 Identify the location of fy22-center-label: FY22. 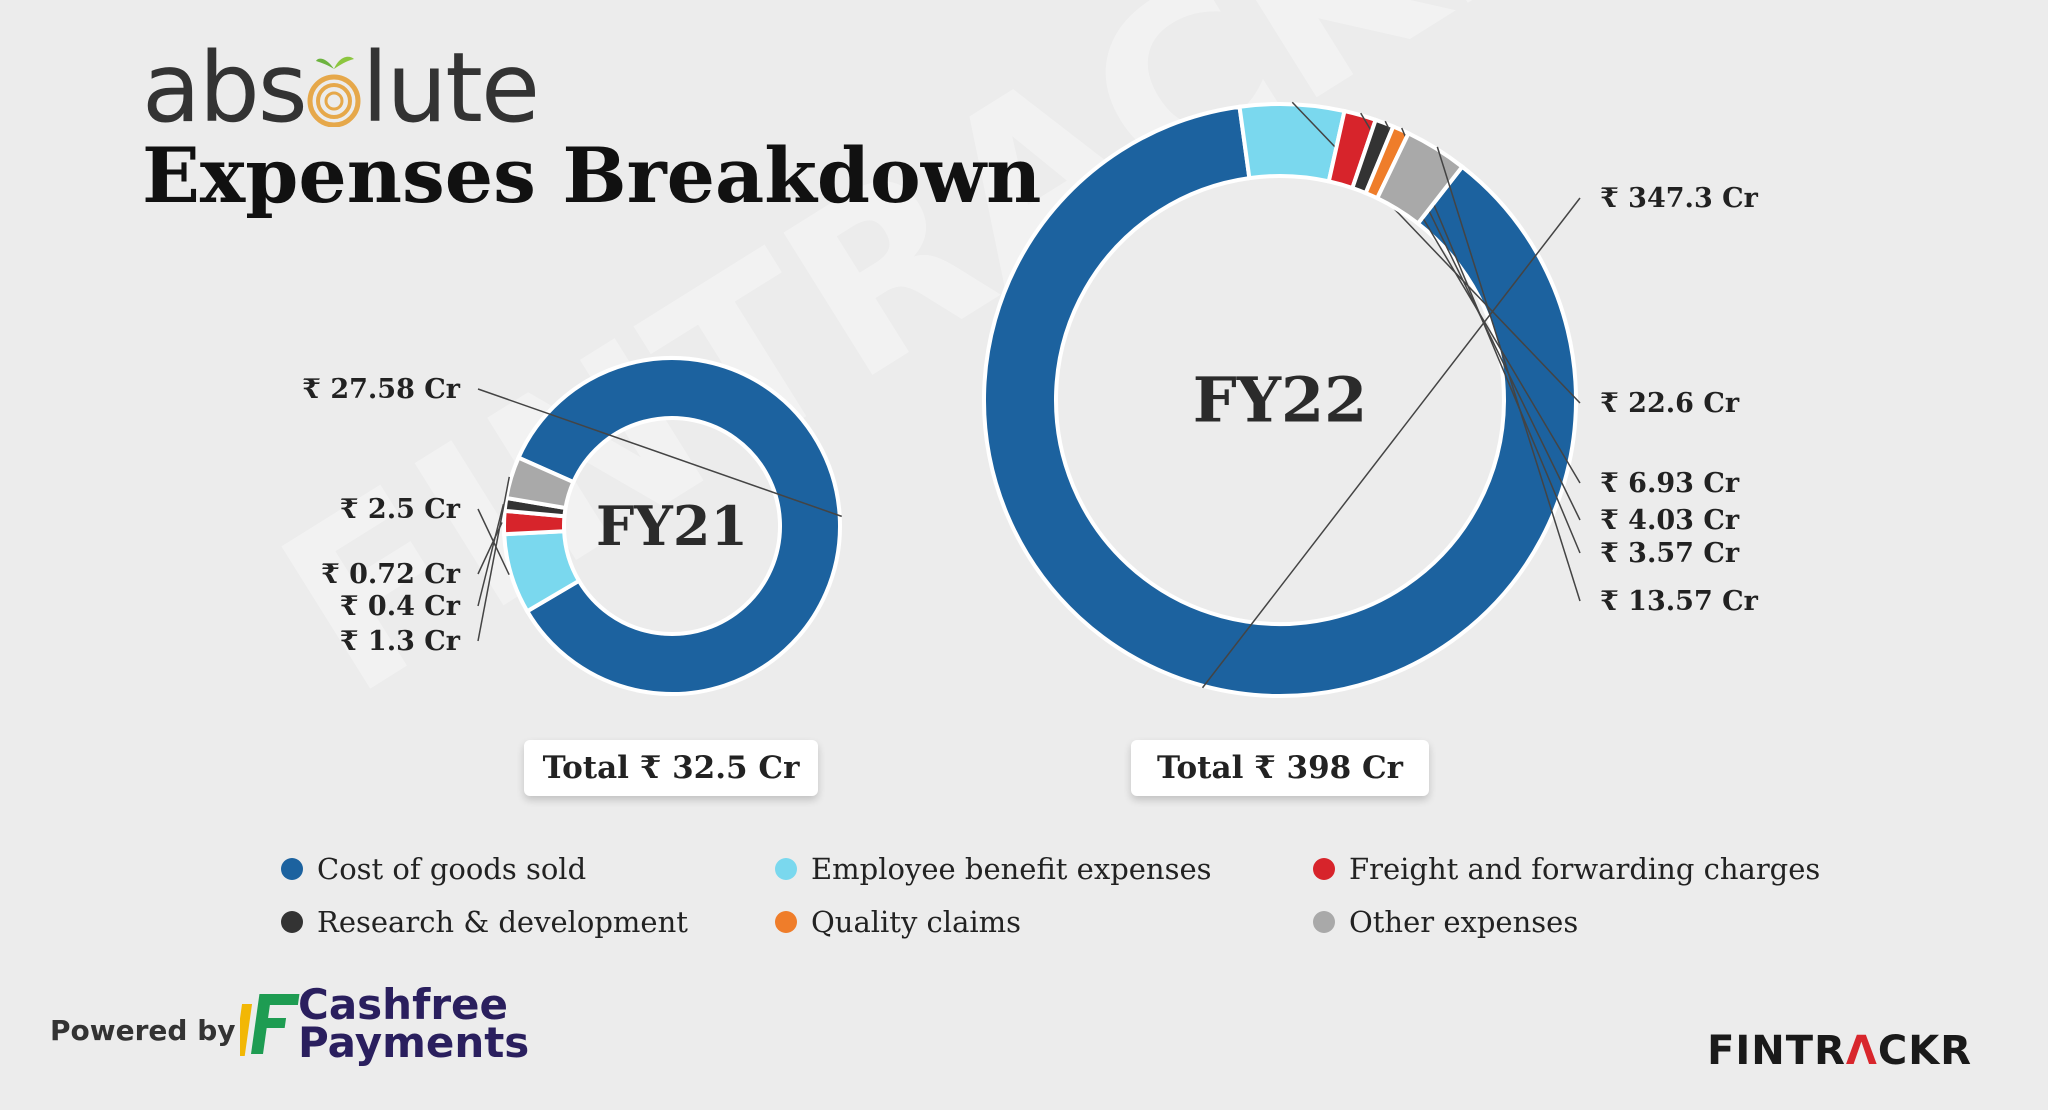
(1280, 400).